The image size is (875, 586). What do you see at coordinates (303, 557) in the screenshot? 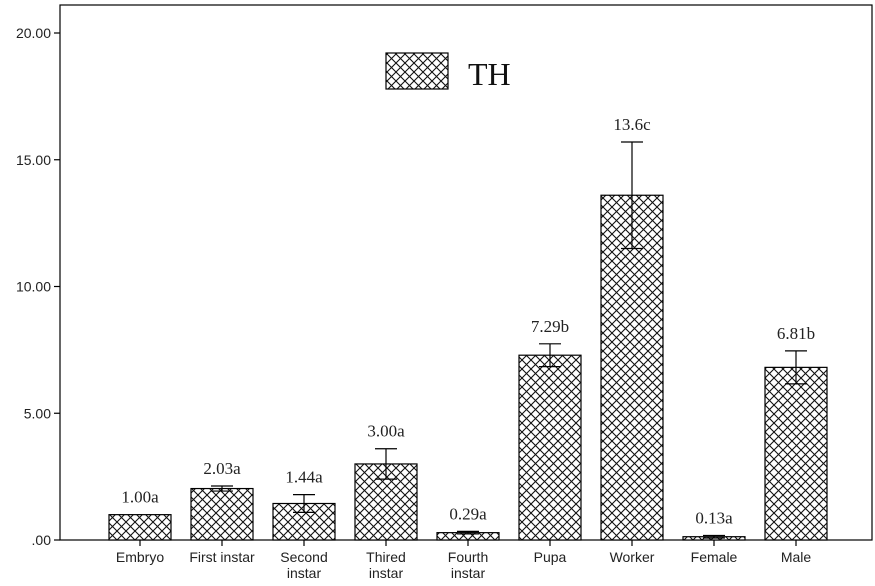
I see `x-tick-label: Second` at bounding box center [303, 557].